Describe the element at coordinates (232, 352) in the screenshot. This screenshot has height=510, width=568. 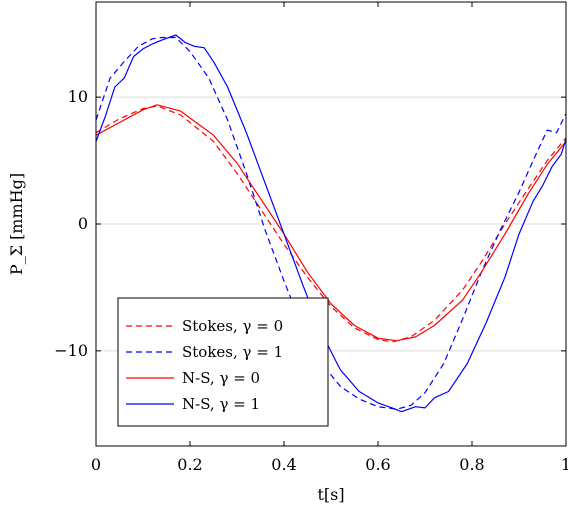
I see `legend-label-2: Stokes, γ = 1` at that location.